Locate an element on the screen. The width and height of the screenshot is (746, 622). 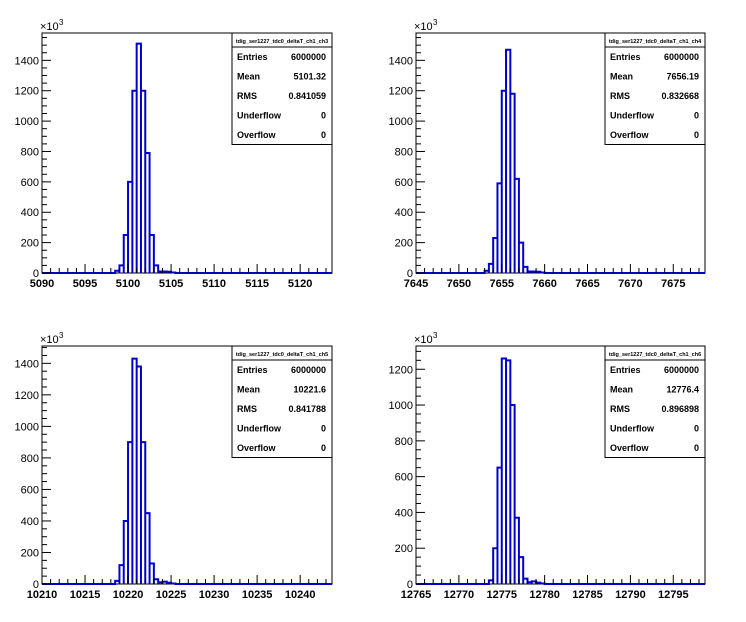
stats-value: 5101.32 is located at coordinates (309, 77).